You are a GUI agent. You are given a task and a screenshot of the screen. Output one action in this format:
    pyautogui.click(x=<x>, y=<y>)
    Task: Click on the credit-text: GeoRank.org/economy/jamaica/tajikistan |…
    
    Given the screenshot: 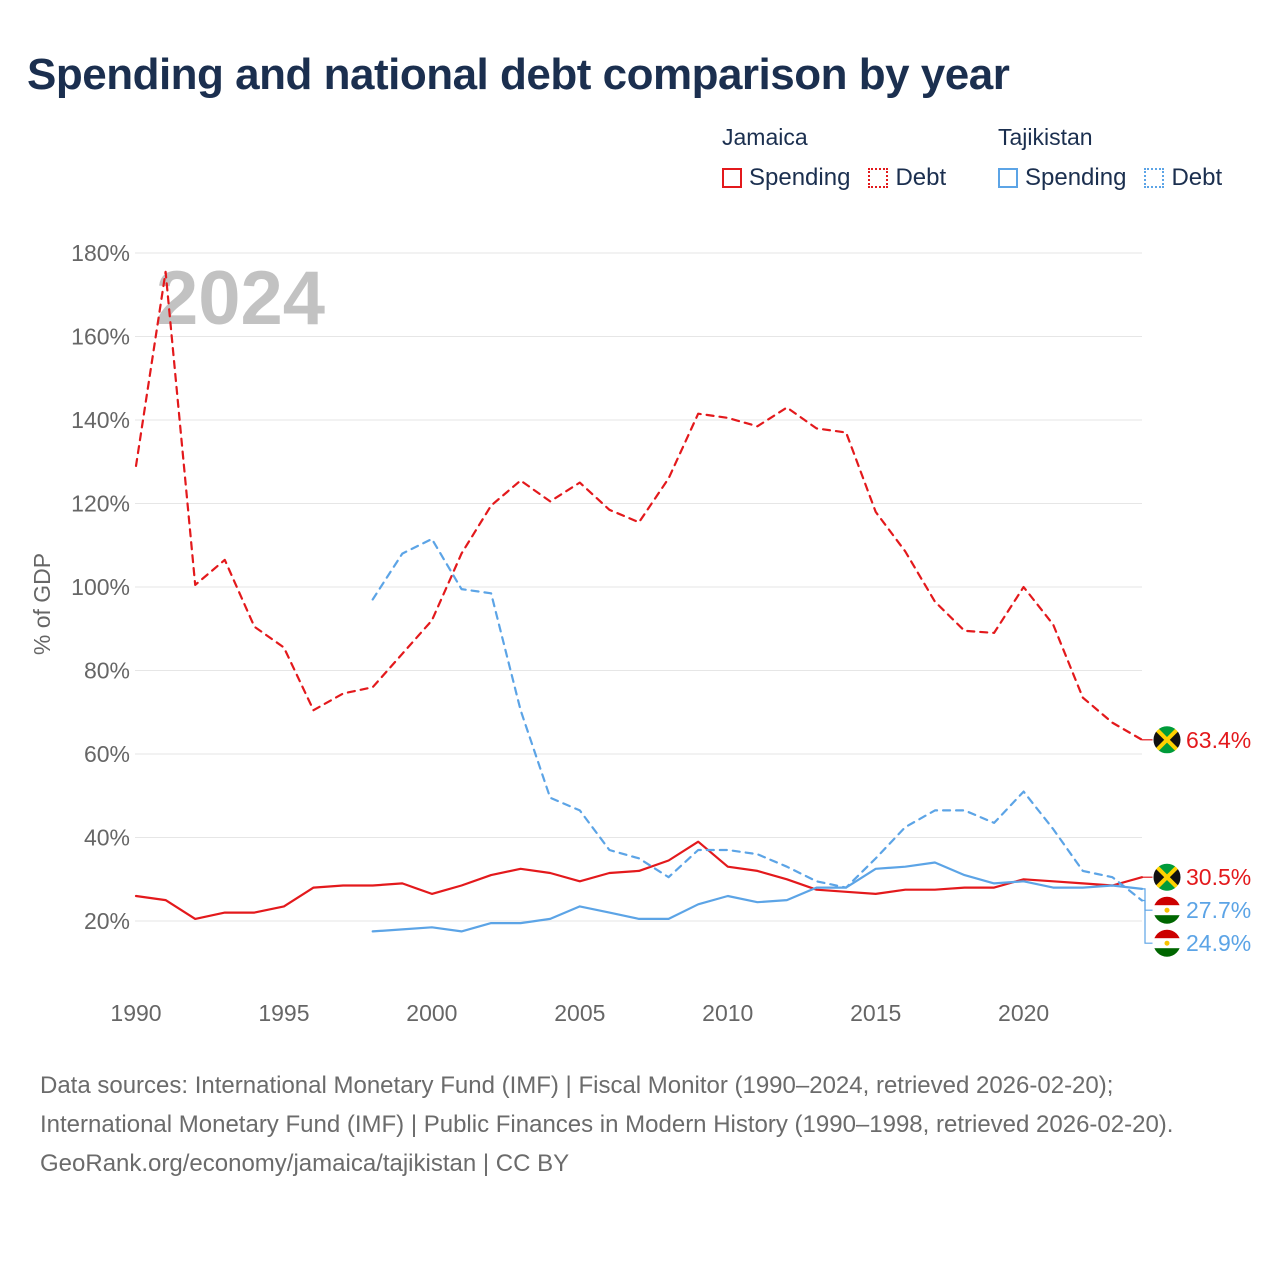 What is the action you would take?
    pyautogui.click(x=305, y=1163)
    